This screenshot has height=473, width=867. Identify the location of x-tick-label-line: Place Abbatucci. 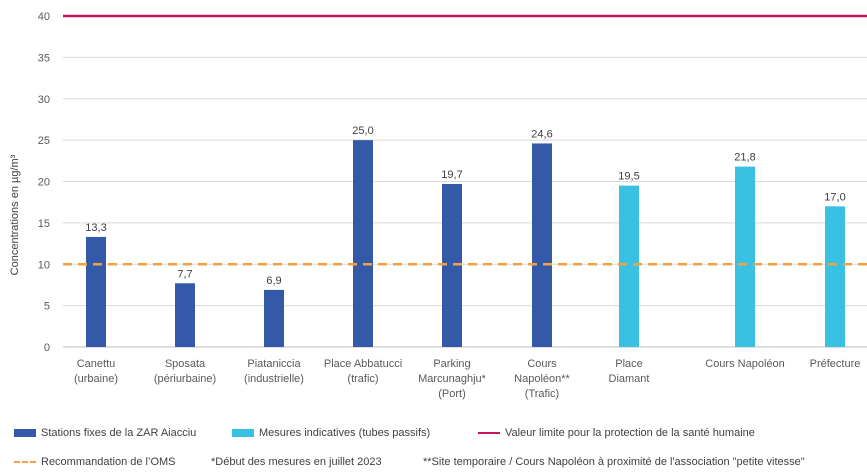
(363, 364).